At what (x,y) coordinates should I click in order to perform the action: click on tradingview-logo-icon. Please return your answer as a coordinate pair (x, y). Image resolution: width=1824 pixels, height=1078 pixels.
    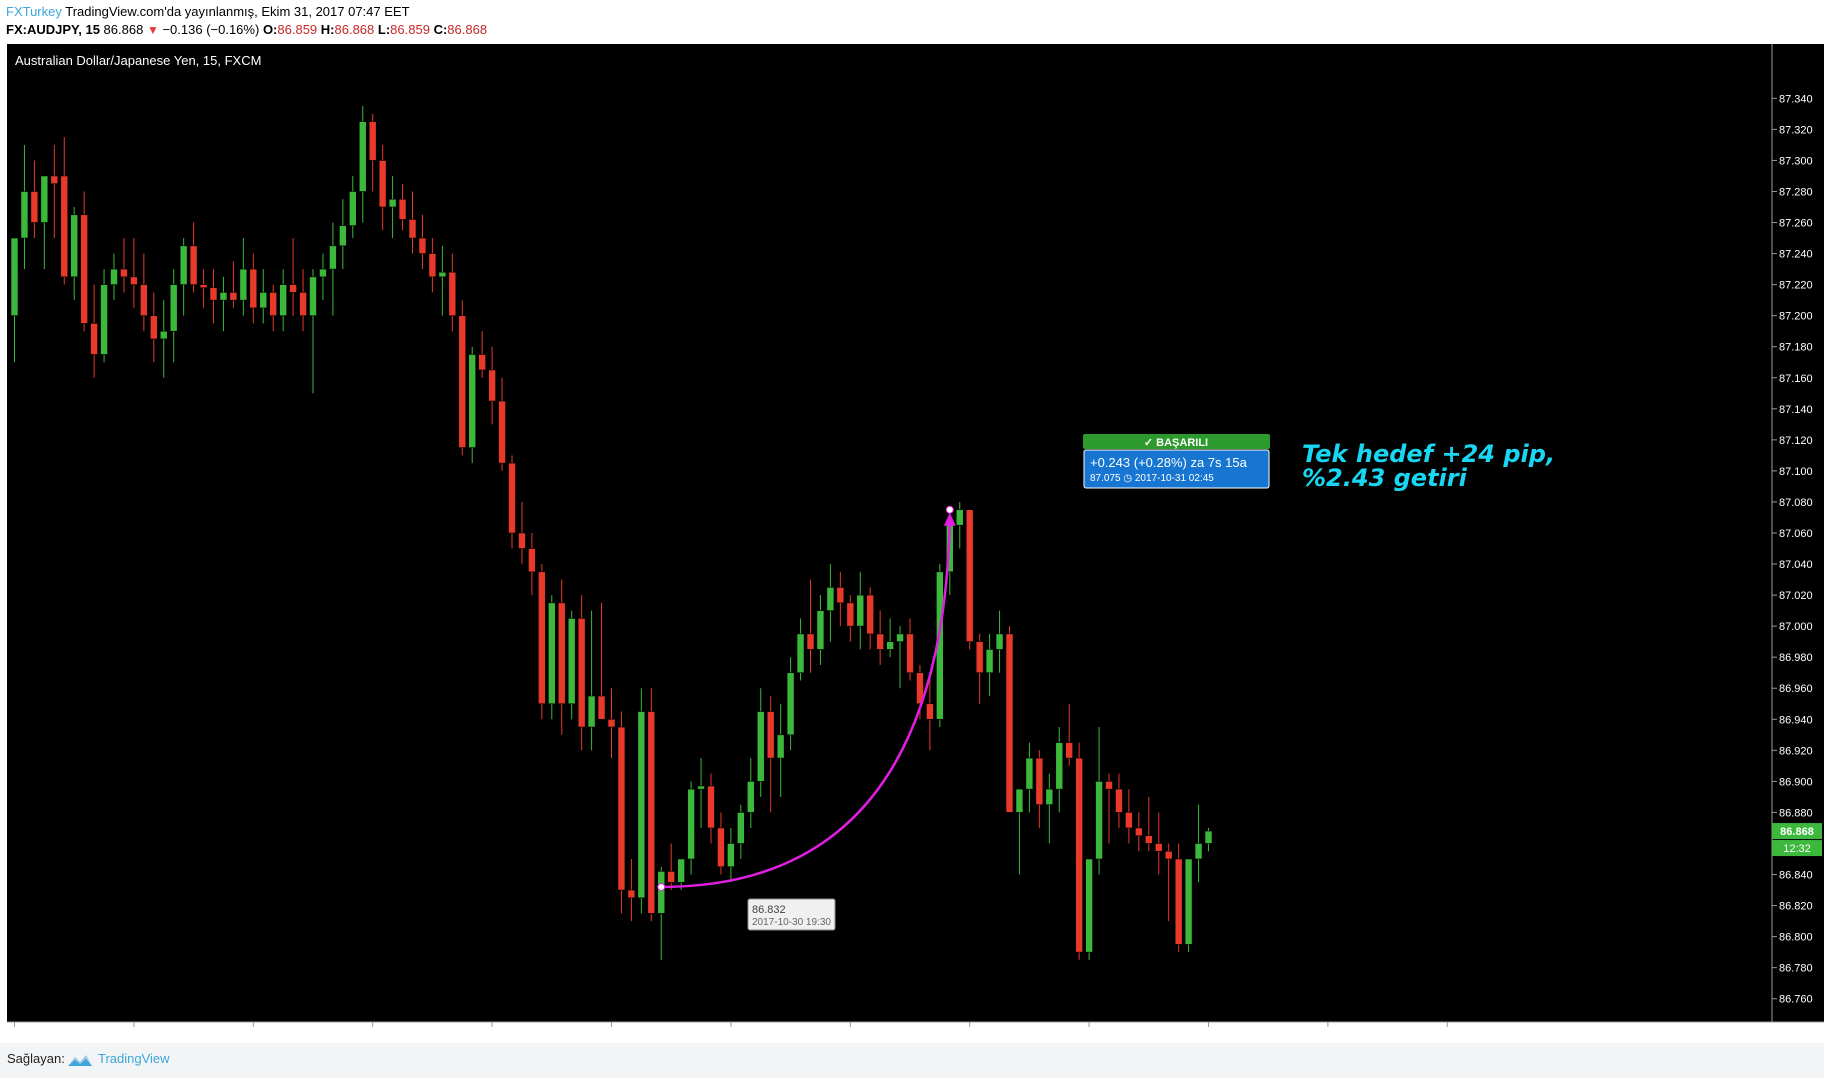
    Looking at the image, I should click on (80, 1060).